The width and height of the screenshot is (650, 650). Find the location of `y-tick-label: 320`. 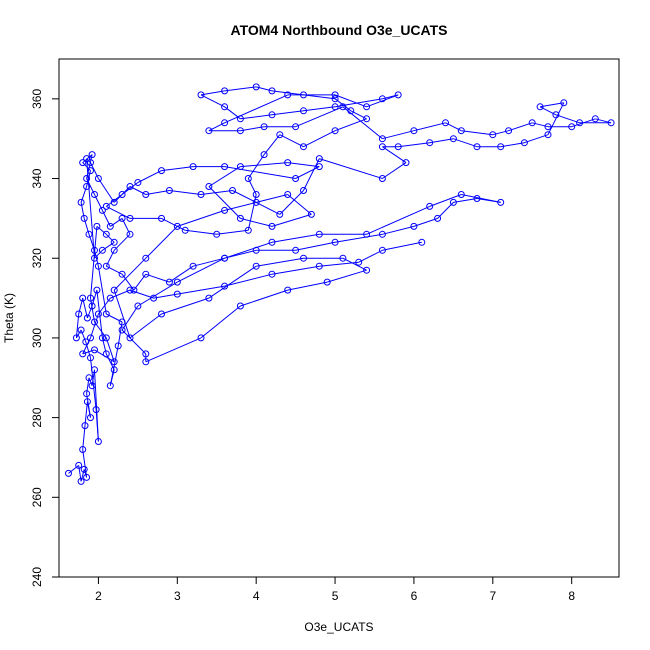

y-tick-label: 320 is located at coordinates (37, 258).